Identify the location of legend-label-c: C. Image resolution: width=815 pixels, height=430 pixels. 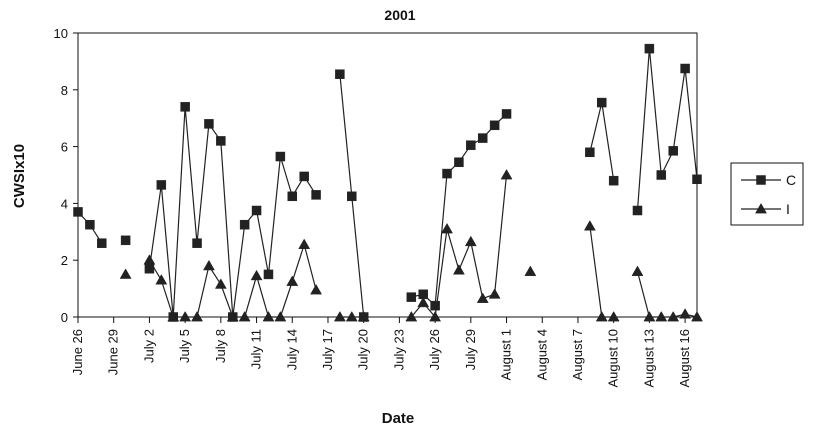
(791, 180).